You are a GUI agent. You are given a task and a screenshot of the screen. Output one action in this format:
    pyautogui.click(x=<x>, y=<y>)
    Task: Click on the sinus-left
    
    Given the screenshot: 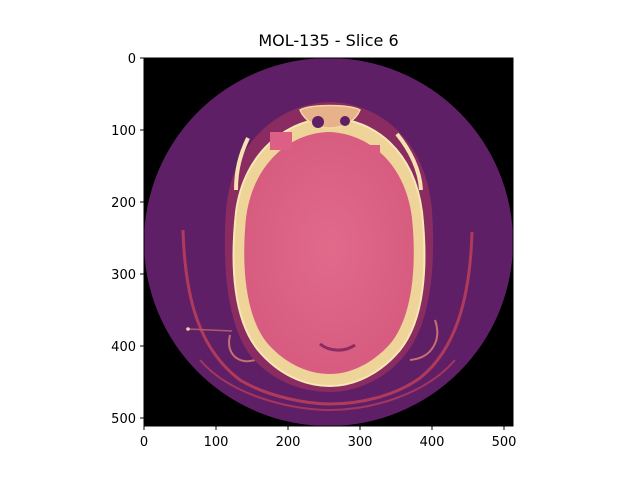 What is the action you would take?
    pyautogui.click(x=318, y=122)
    